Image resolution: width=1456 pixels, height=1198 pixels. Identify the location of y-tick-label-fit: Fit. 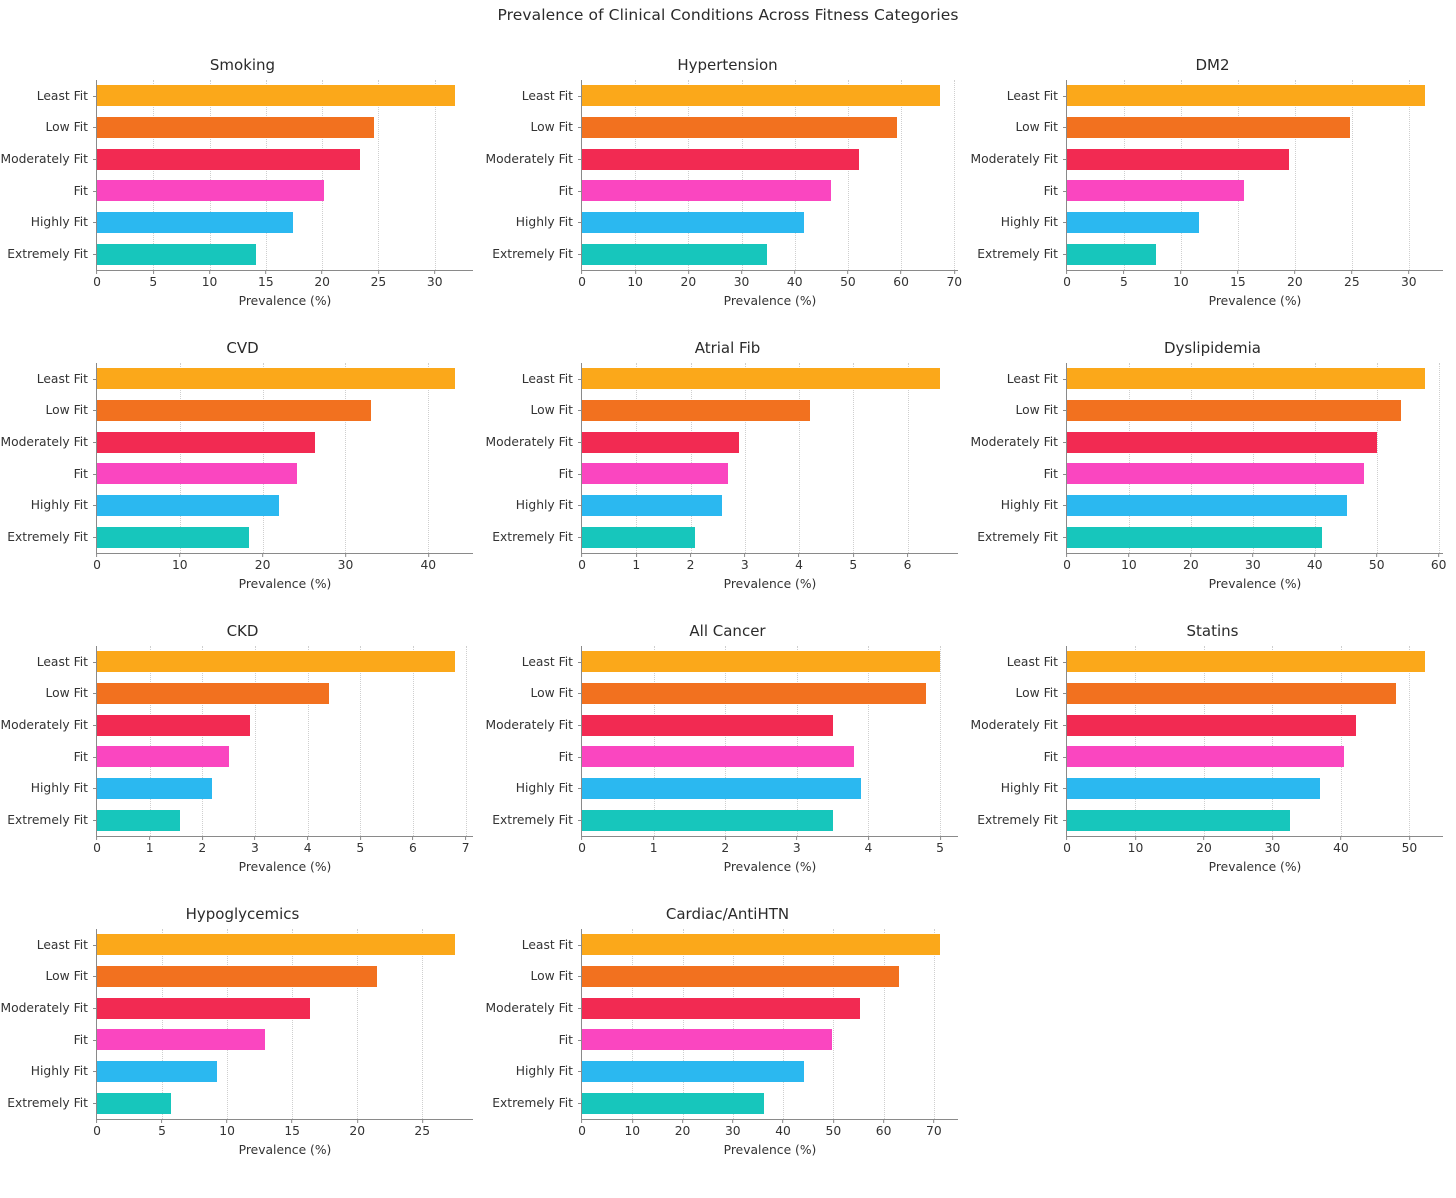
(565, 190).